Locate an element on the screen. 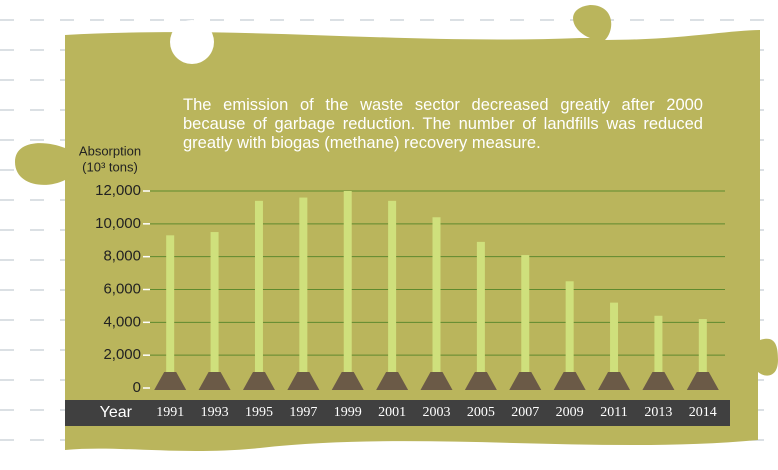  x-tick-label: 1991 is located at coordinates (170, 412).